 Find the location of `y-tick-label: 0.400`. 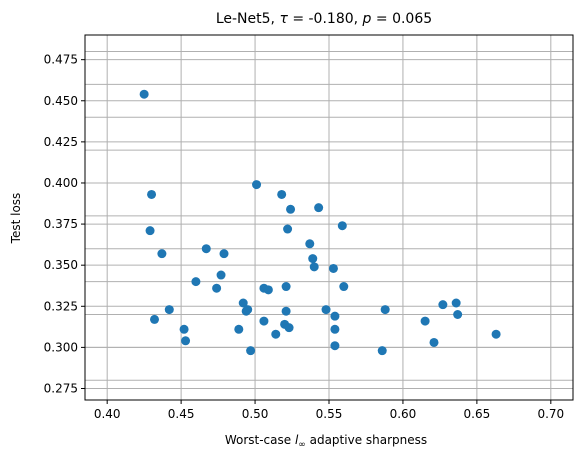

y-tick-label: 0.400 is located at coordinates (61, 183).